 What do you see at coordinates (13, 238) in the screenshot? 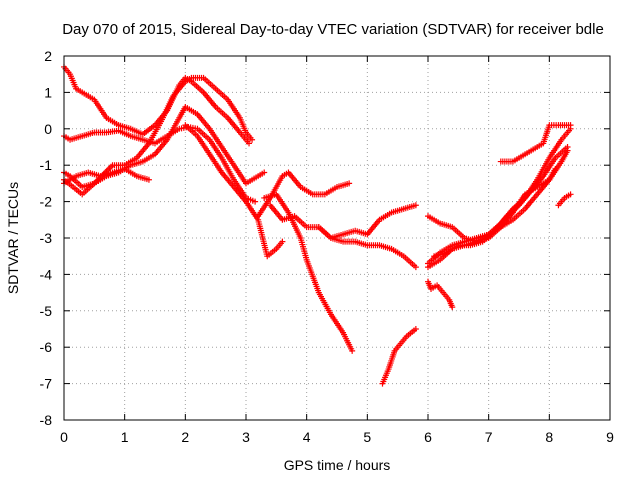
I see `y-axis-label: SDTVAR / TECUs` at bounding box center [13, 238].